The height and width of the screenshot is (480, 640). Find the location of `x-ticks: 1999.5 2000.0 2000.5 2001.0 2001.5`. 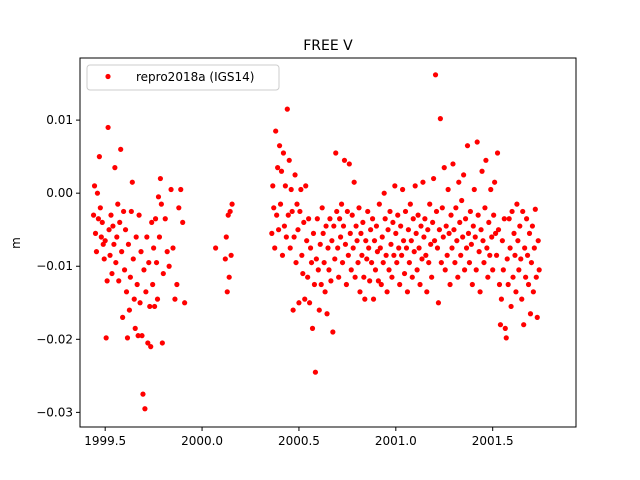

x-ticks: 1999.5 2000.0 2000.5 2001.0 2001.5 is located at coordinates (299, 437).